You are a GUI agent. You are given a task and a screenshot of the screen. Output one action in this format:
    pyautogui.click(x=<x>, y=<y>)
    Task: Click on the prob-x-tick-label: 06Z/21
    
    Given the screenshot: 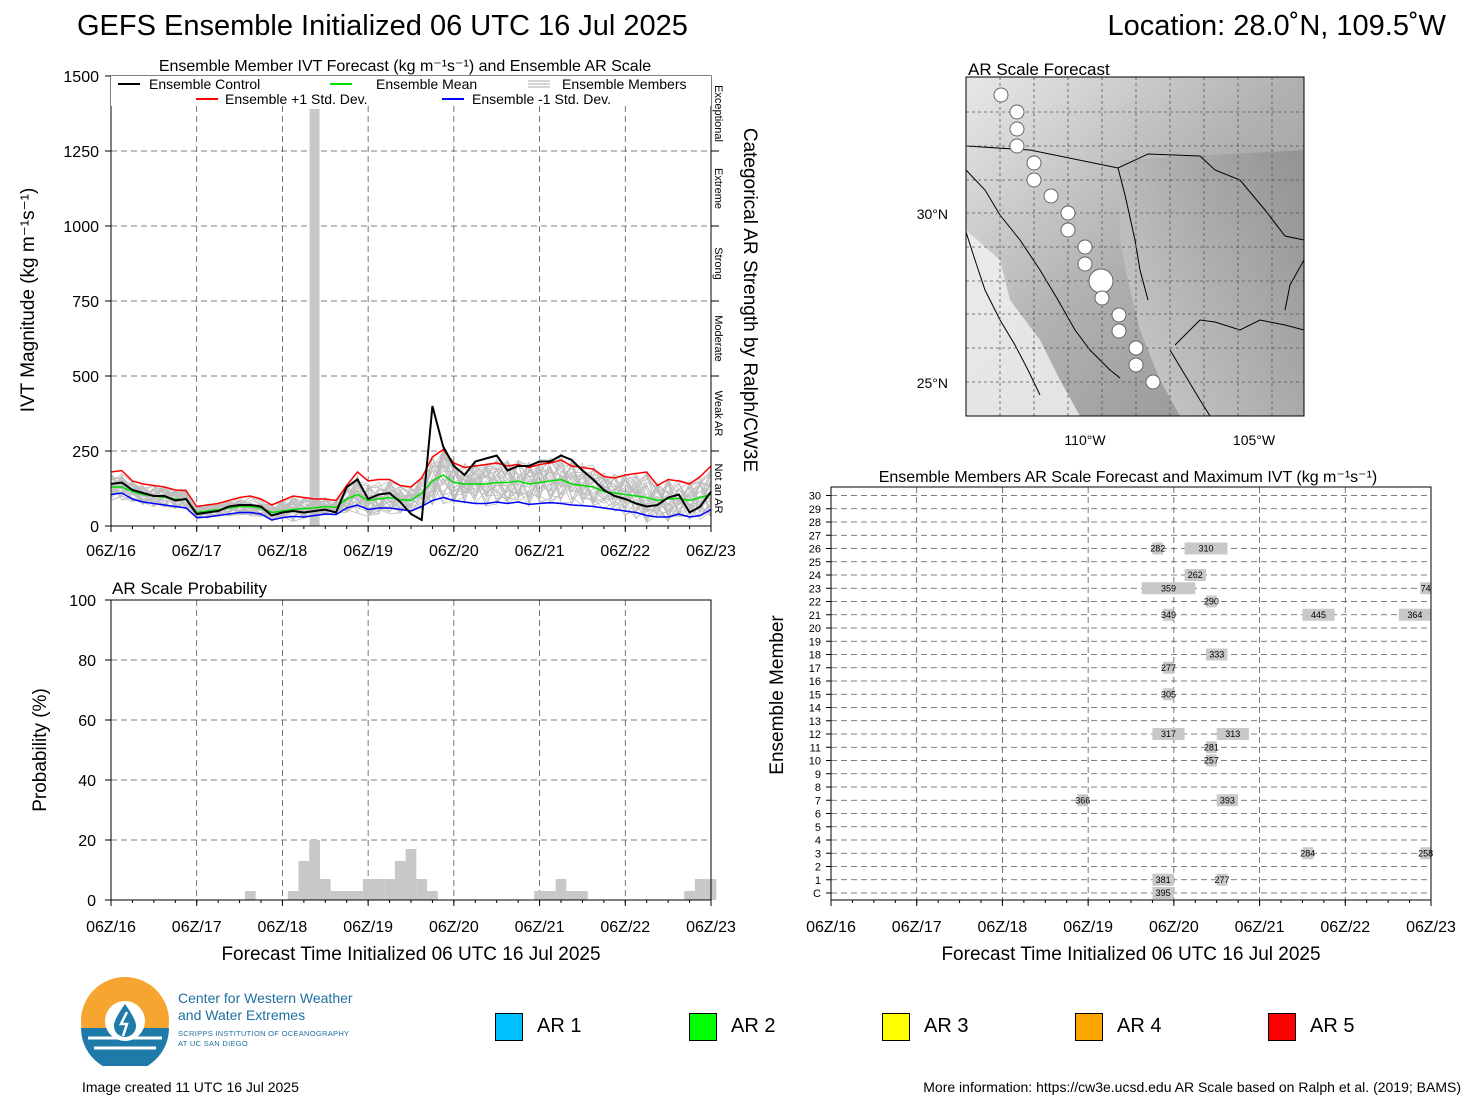 What is the action you would take?
    pyautogui.click(x=540, y=927)
    